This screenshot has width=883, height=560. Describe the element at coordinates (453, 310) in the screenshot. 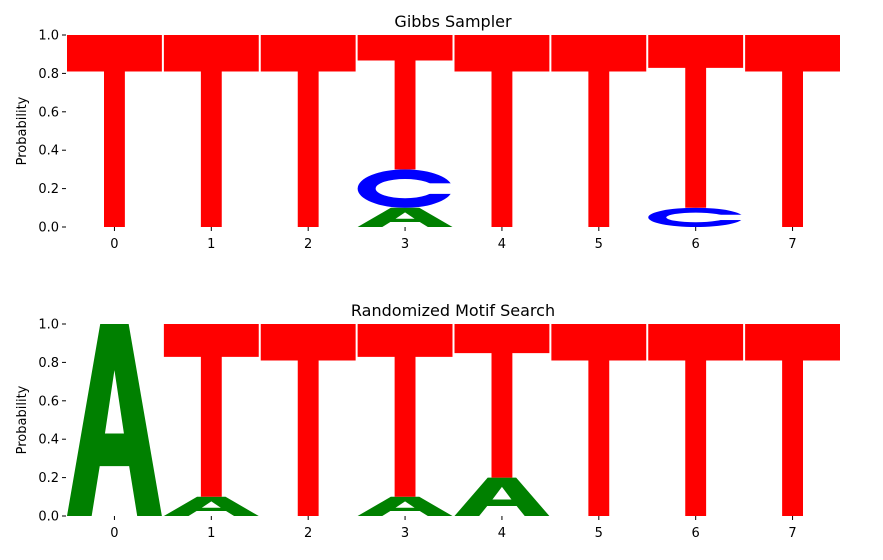

I see `chart-title: Randomized Motif Search` at that location.